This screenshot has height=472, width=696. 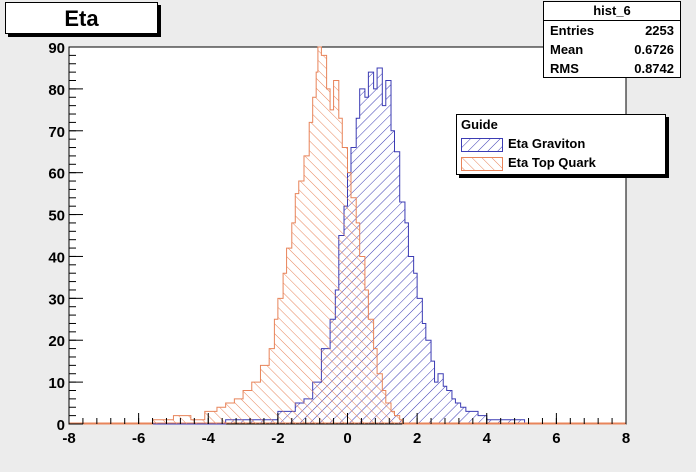 What do you see at coordinates (68, 438) in the screenshot?
I see `x-tick-label: -8` at bounding box center [68, 438].